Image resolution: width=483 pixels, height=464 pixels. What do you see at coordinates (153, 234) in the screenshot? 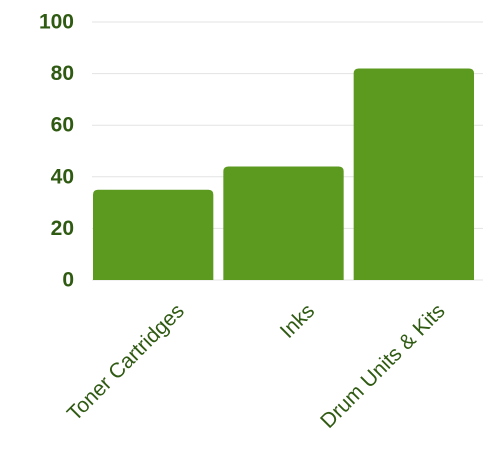
I see `bar-toner-cartridges` at bounding box center [153, 234].